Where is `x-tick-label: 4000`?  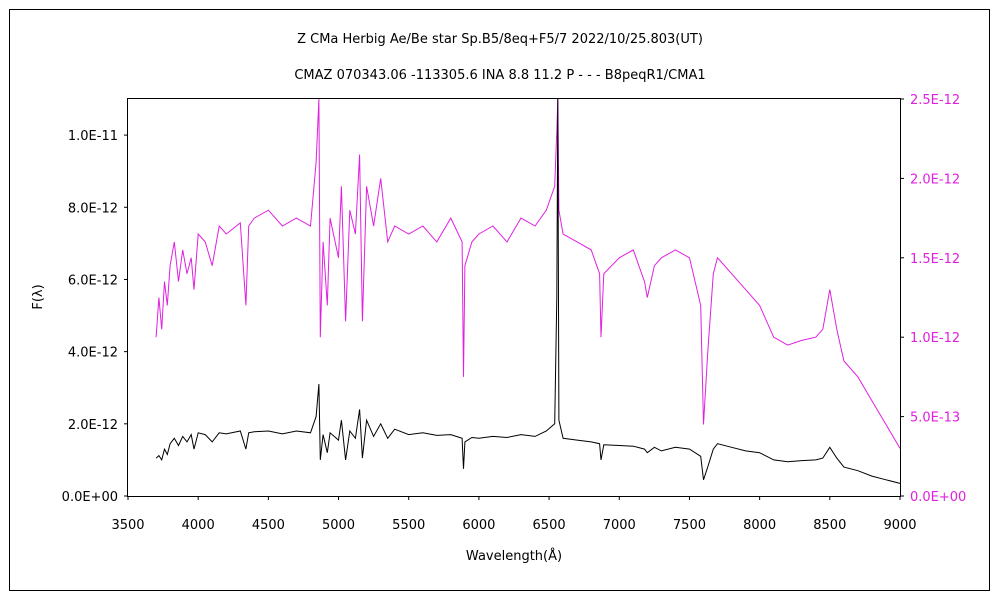 x-tick-label: 4000 is located at coordinates (198, 525).